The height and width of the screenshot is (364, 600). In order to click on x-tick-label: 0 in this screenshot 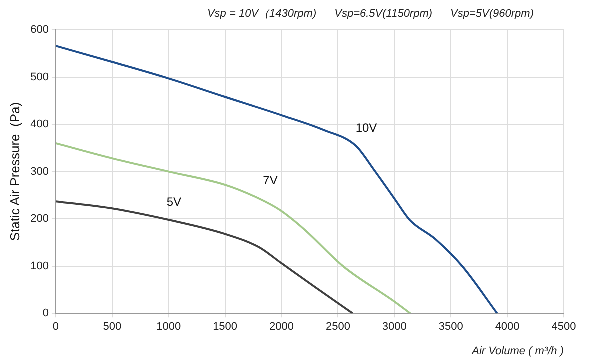, I will do `click(56, 327)`.